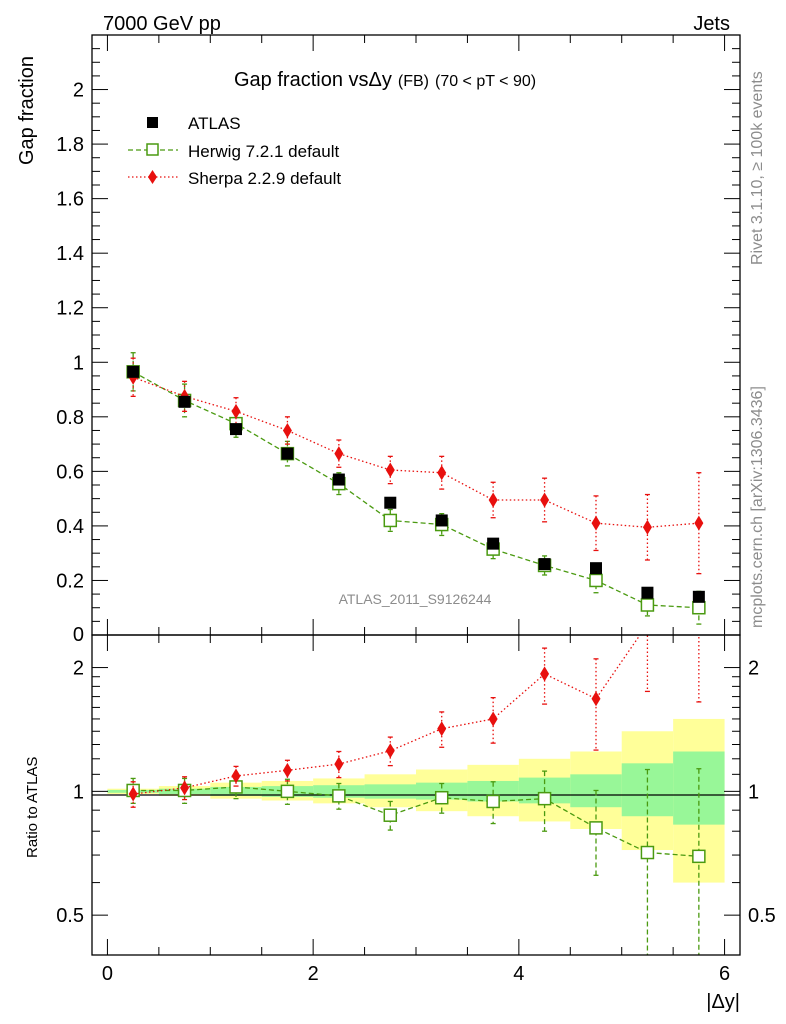 The height and width of the screenshot is (1024, 786). What do you see at coordinates (78, 792) in the screenshot?
I see `ratio-ytick-label-left: 1` at bounding box center [78, 792].